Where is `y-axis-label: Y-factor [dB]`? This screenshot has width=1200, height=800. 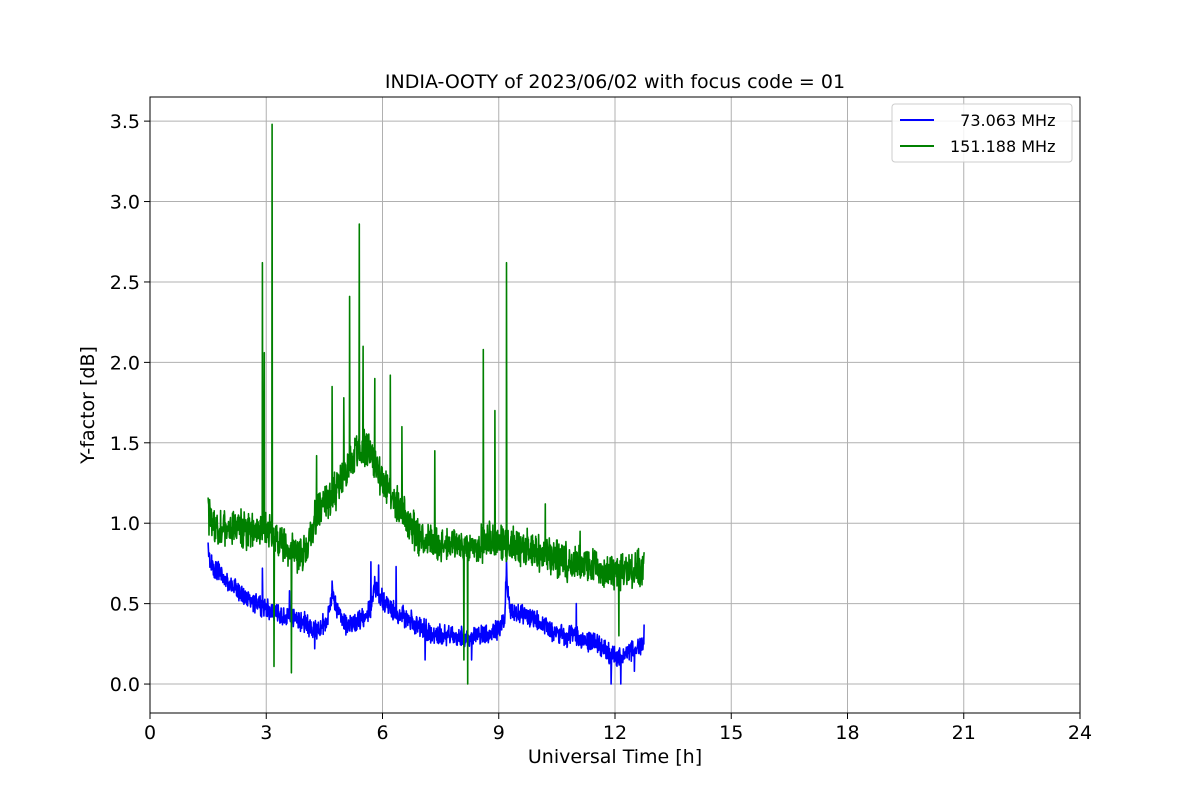 y-axis-label: Y-factor [dB] is located at coordinates (88, 405).